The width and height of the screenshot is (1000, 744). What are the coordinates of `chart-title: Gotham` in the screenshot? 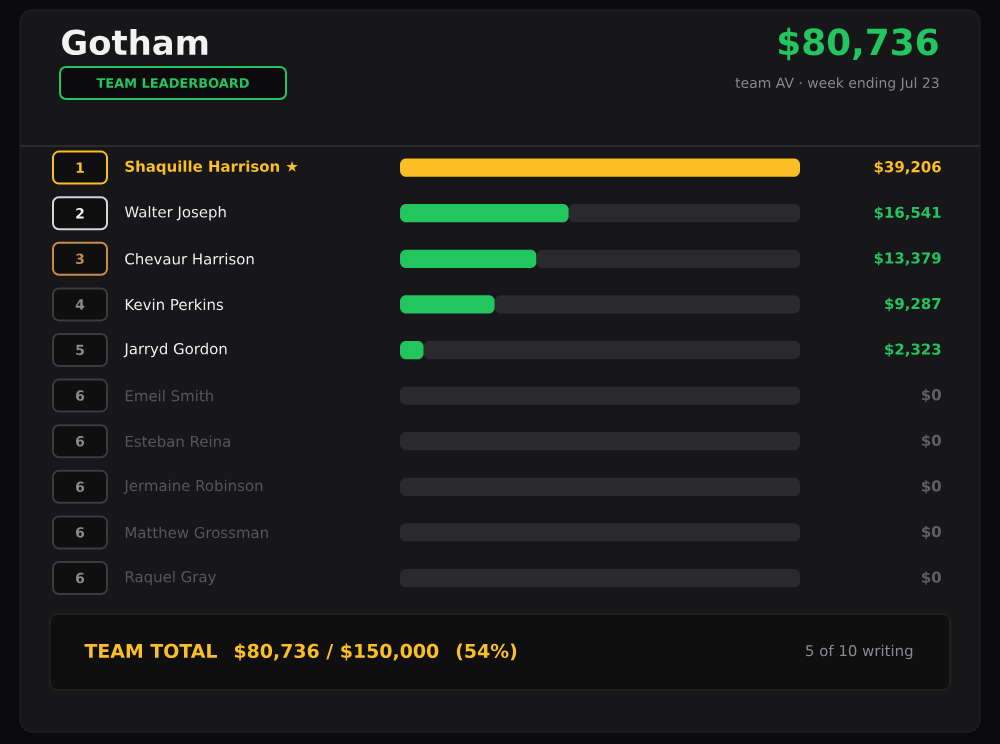 It's located at (135, 42).